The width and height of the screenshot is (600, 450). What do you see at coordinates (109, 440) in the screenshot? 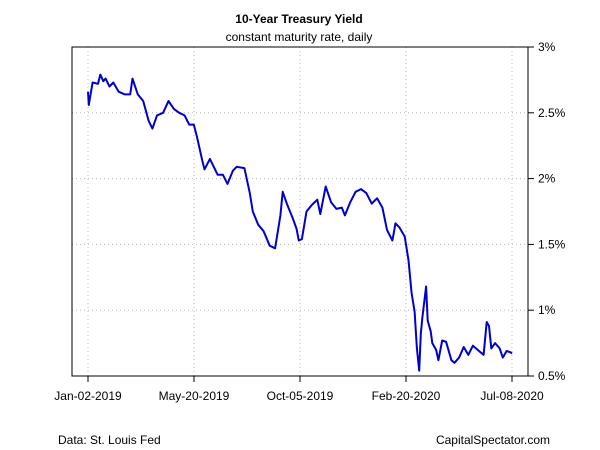
I see `data-source: Data: St. Louis Fed` at bounding box center [109, 440].